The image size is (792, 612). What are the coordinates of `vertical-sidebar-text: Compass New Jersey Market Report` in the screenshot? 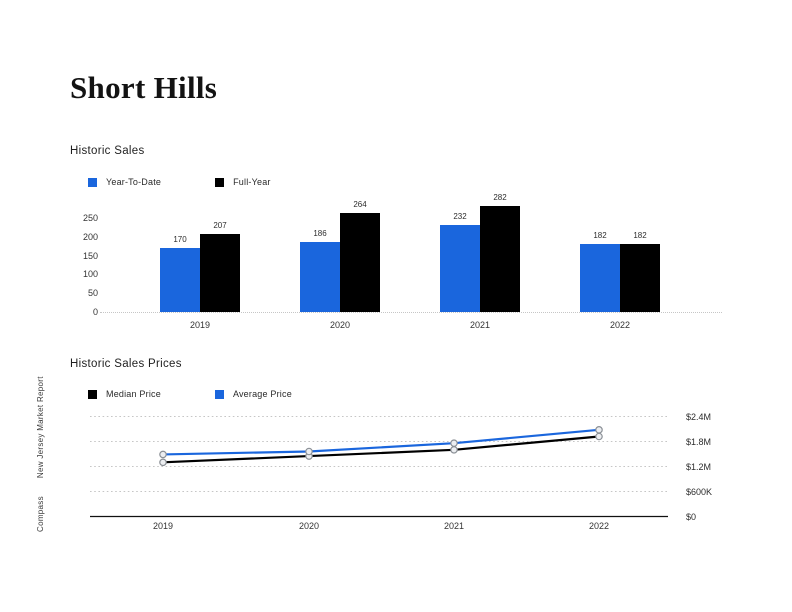 It's located at (40, 454).